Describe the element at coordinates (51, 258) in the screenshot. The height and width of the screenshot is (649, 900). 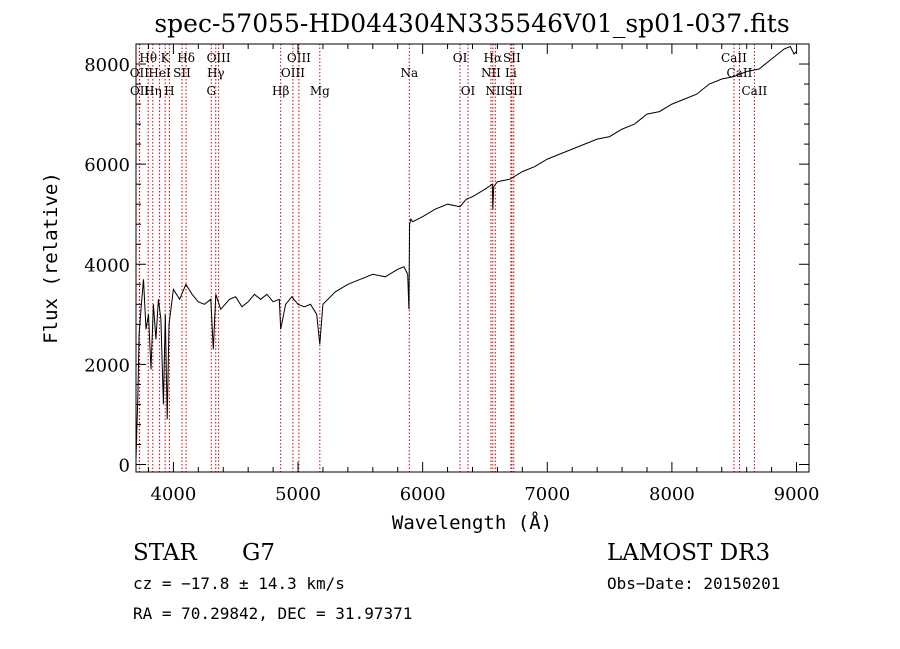
I see `y-axis-label: Flux (relative)` at that location.